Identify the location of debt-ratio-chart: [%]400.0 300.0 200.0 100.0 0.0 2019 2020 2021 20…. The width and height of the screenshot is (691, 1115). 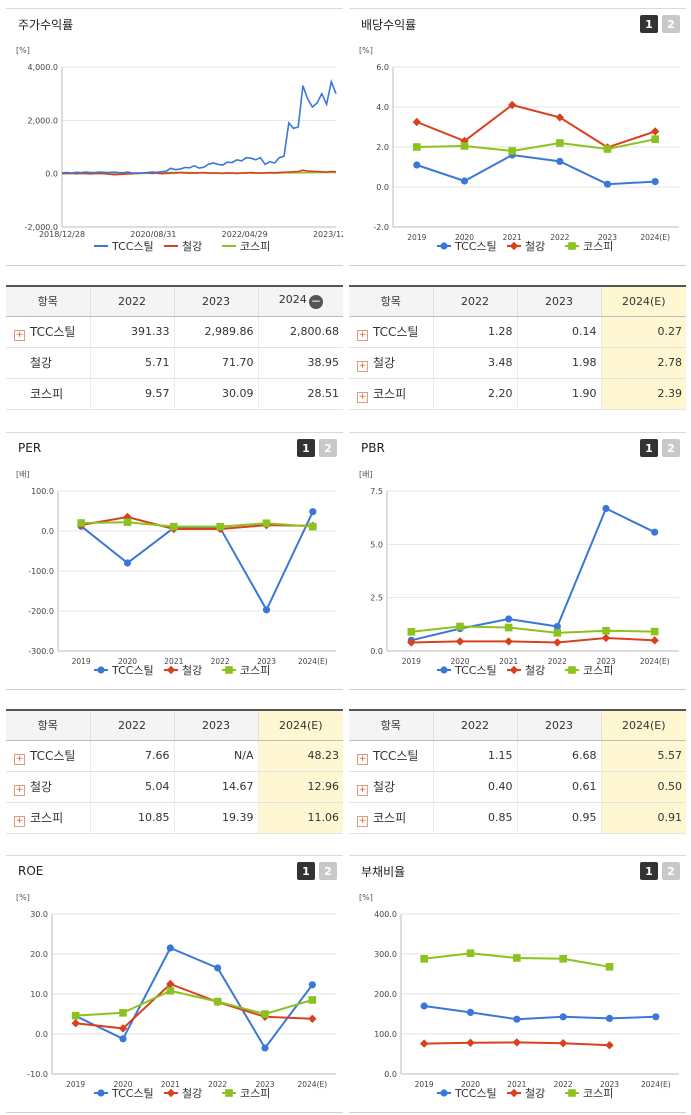
(519, 996).